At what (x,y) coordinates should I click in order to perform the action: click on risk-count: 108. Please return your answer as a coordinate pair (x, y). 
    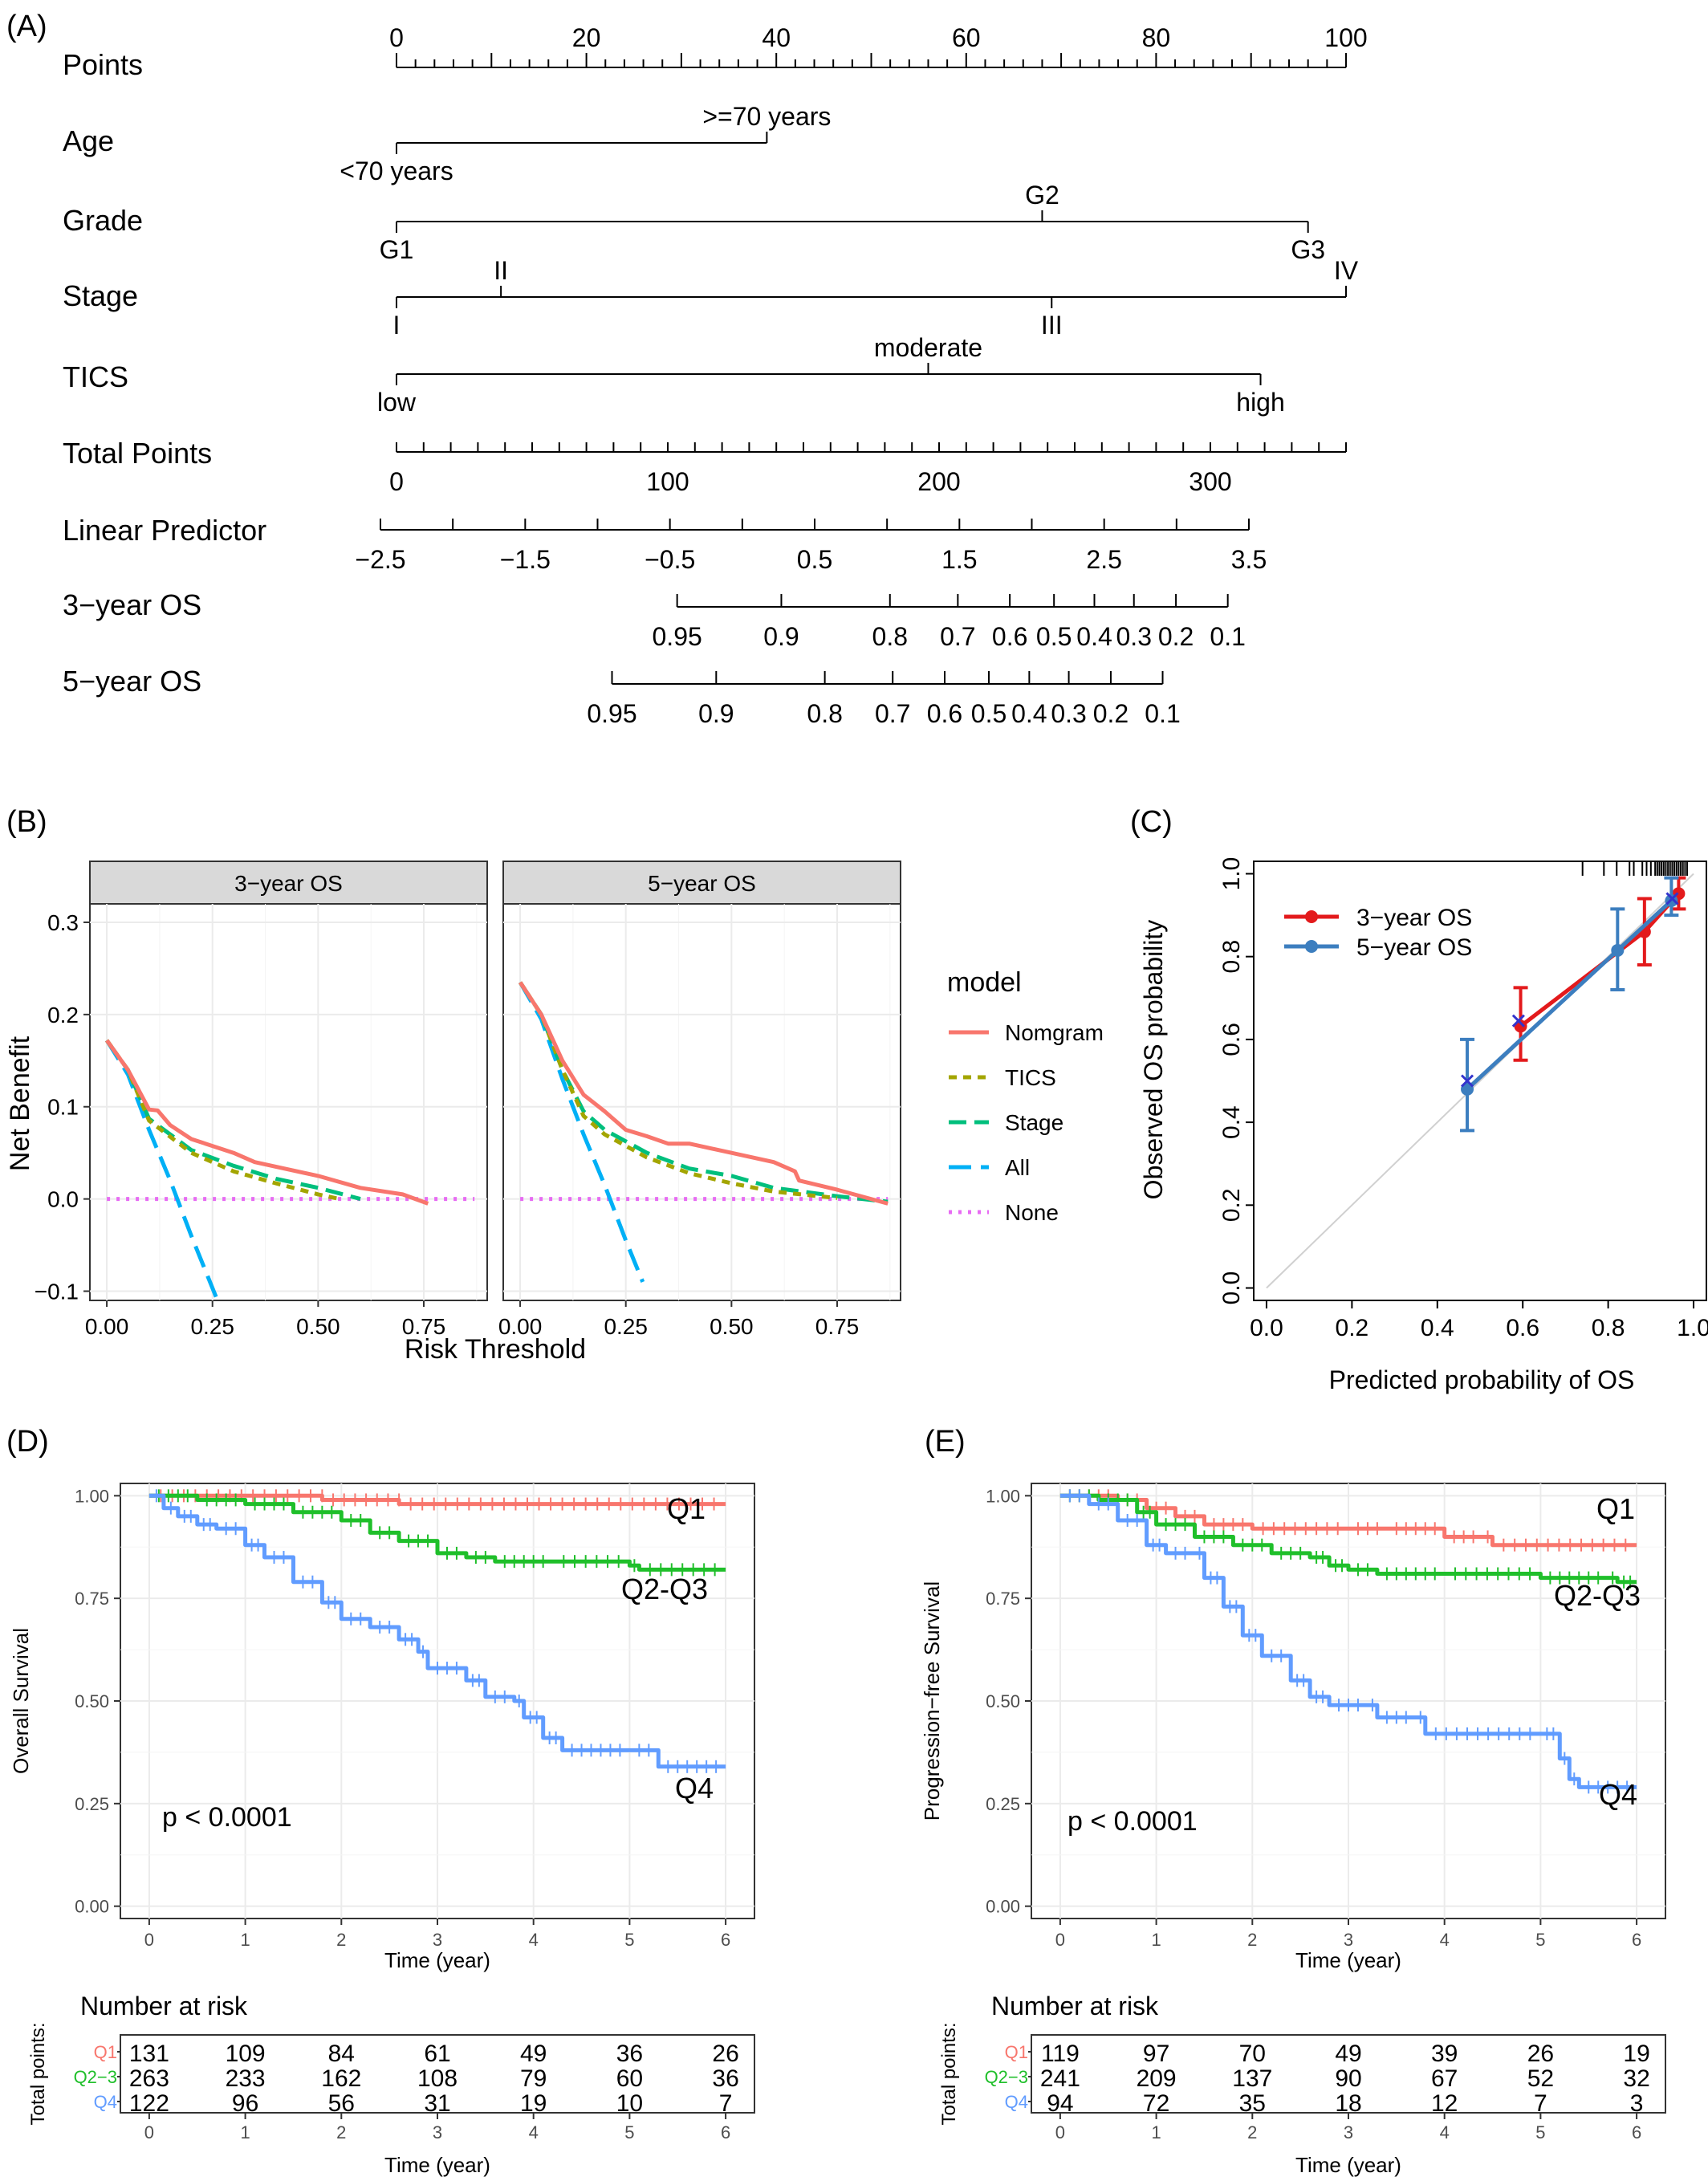
    Looking at the image, I should click on (438, 2078).